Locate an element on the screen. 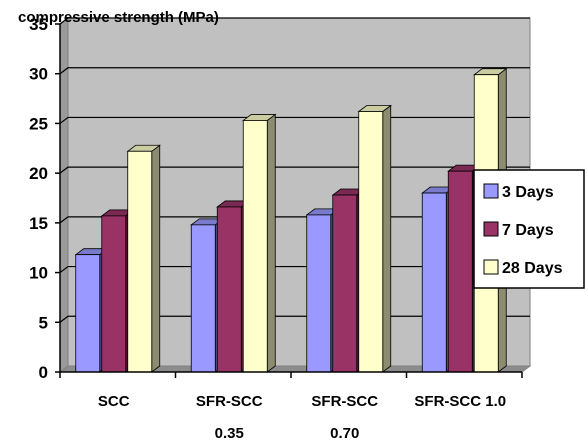  y-tick-label: 35 is located at coordinates (38, 24).